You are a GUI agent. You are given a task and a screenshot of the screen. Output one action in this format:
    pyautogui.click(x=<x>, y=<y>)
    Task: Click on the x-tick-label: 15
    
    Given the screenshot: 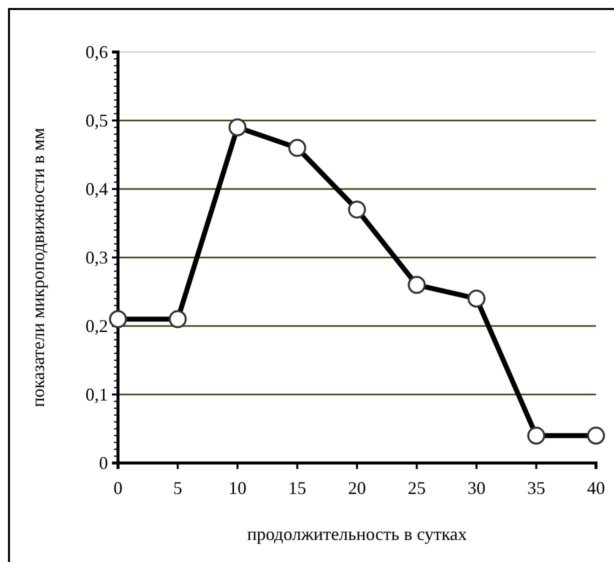 What is the action you would take?
    pyautogui.click(x=297, y=488)
    